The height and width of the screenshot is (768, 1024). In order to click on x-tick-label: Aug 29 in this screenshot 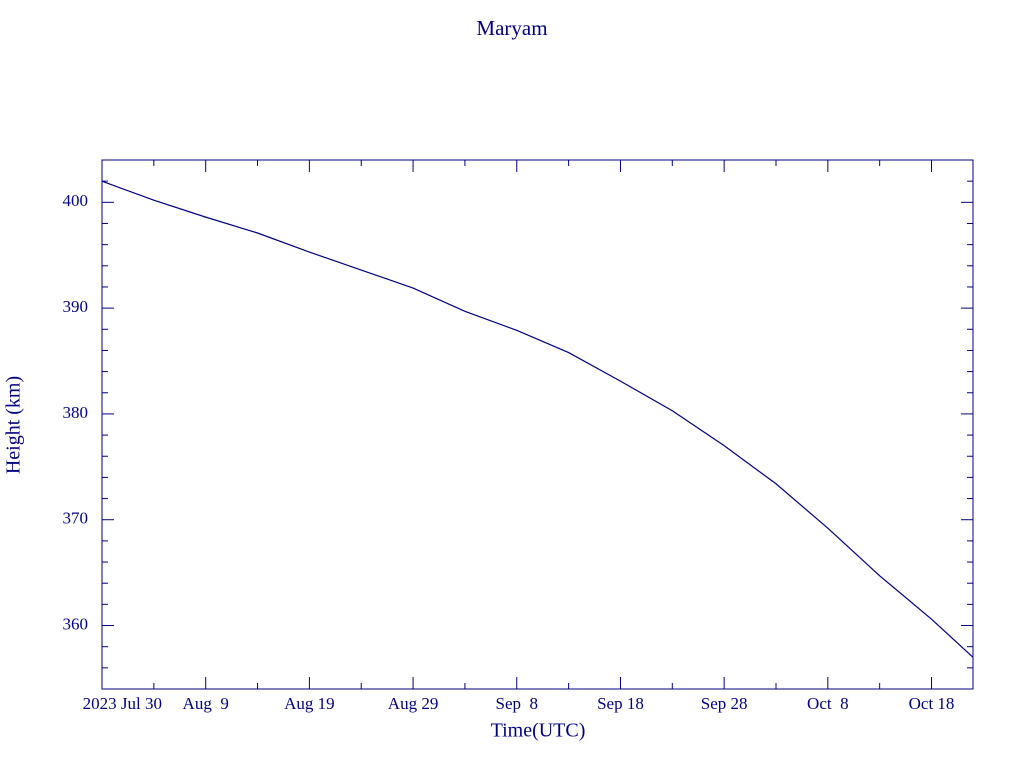, I will do `click(413, 703)`.